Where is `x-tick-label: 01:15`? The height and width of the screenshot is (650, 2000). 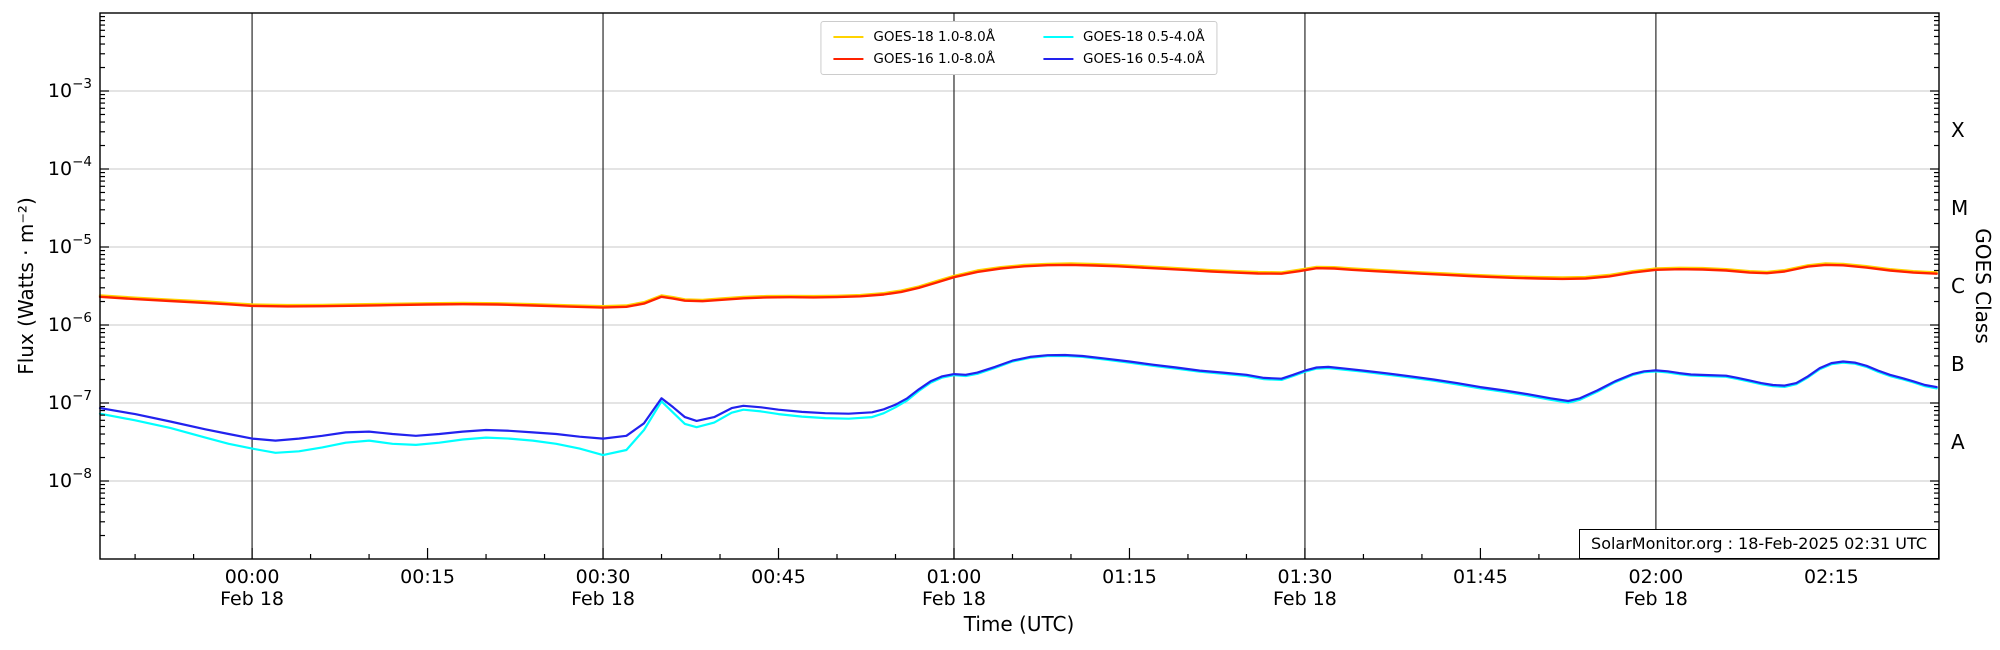
x-tick-label: 01:15 is located at coordinates (1129, 577).